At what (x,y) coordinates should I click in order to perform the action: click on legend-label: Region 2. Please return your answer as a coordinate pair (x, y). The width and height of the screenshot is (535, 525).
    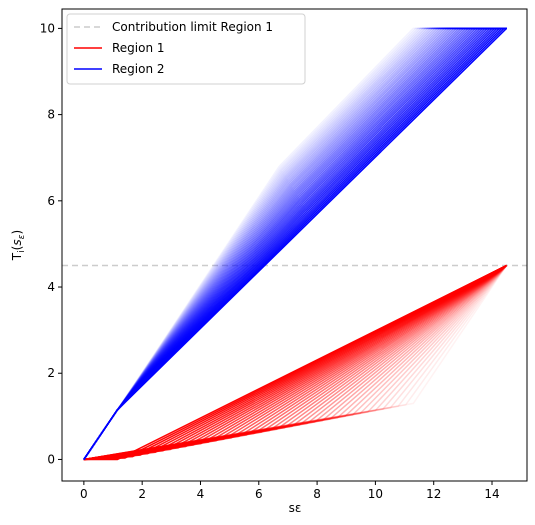
    Looking at the image, I should click on (138, 69).